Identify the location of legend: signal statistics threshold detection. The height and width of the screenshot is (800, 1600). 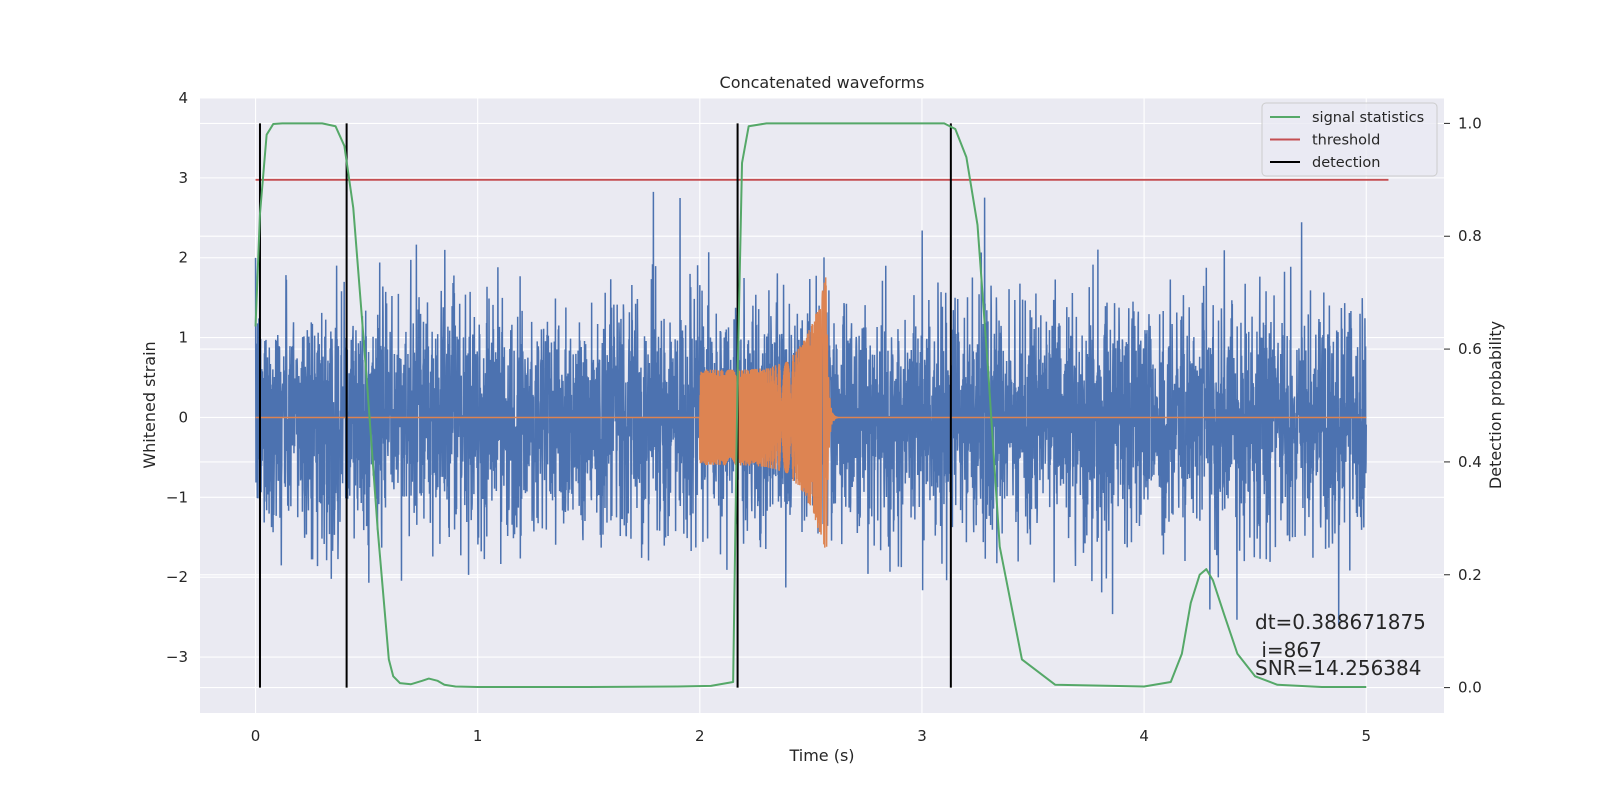
(1349, 139).